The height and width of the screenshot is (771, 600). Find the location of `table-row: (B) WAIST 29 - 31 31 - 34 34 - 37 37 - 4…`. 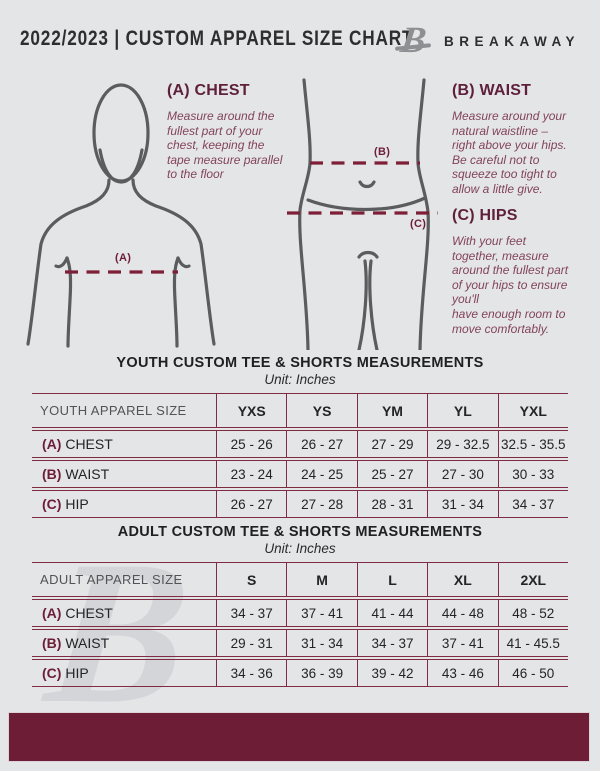

table-row: (B) WAIST 29 - 31 31 - 34 34 - 37 37 - 4… is located at coordinates (300, 643).